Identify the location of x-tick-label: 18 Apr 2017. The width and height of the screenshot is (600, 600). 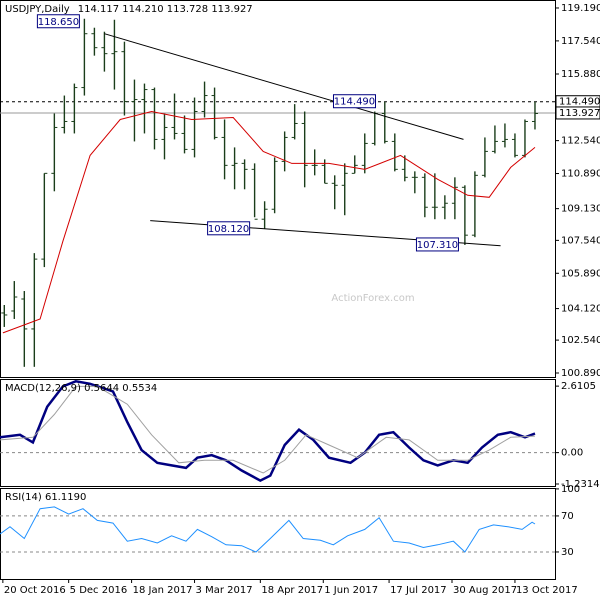
(292, 590).